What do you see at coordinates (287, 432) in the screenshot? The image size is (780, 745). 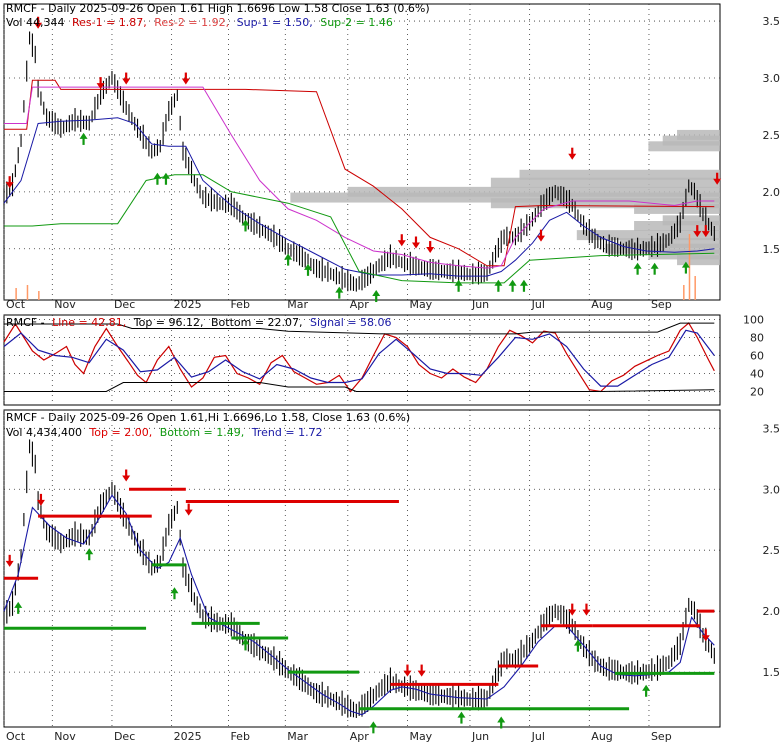 I see `panel3-trend: Trend = 1.72` at bounding box center [287, 432].